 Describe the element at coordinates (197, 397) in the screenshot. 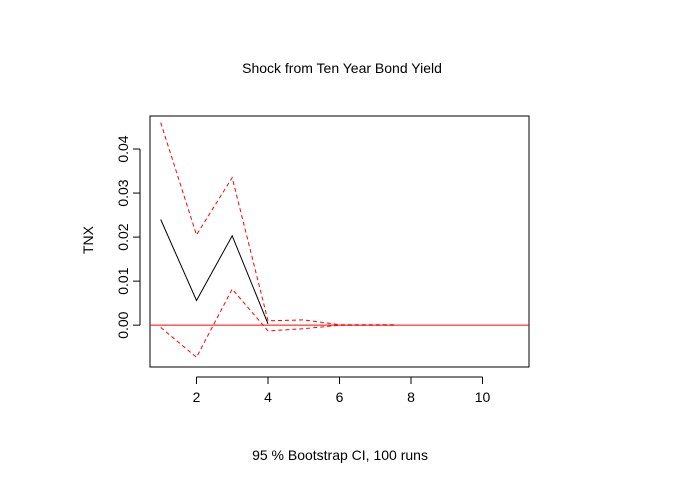

I see `x-tick-label: 2` at that location.